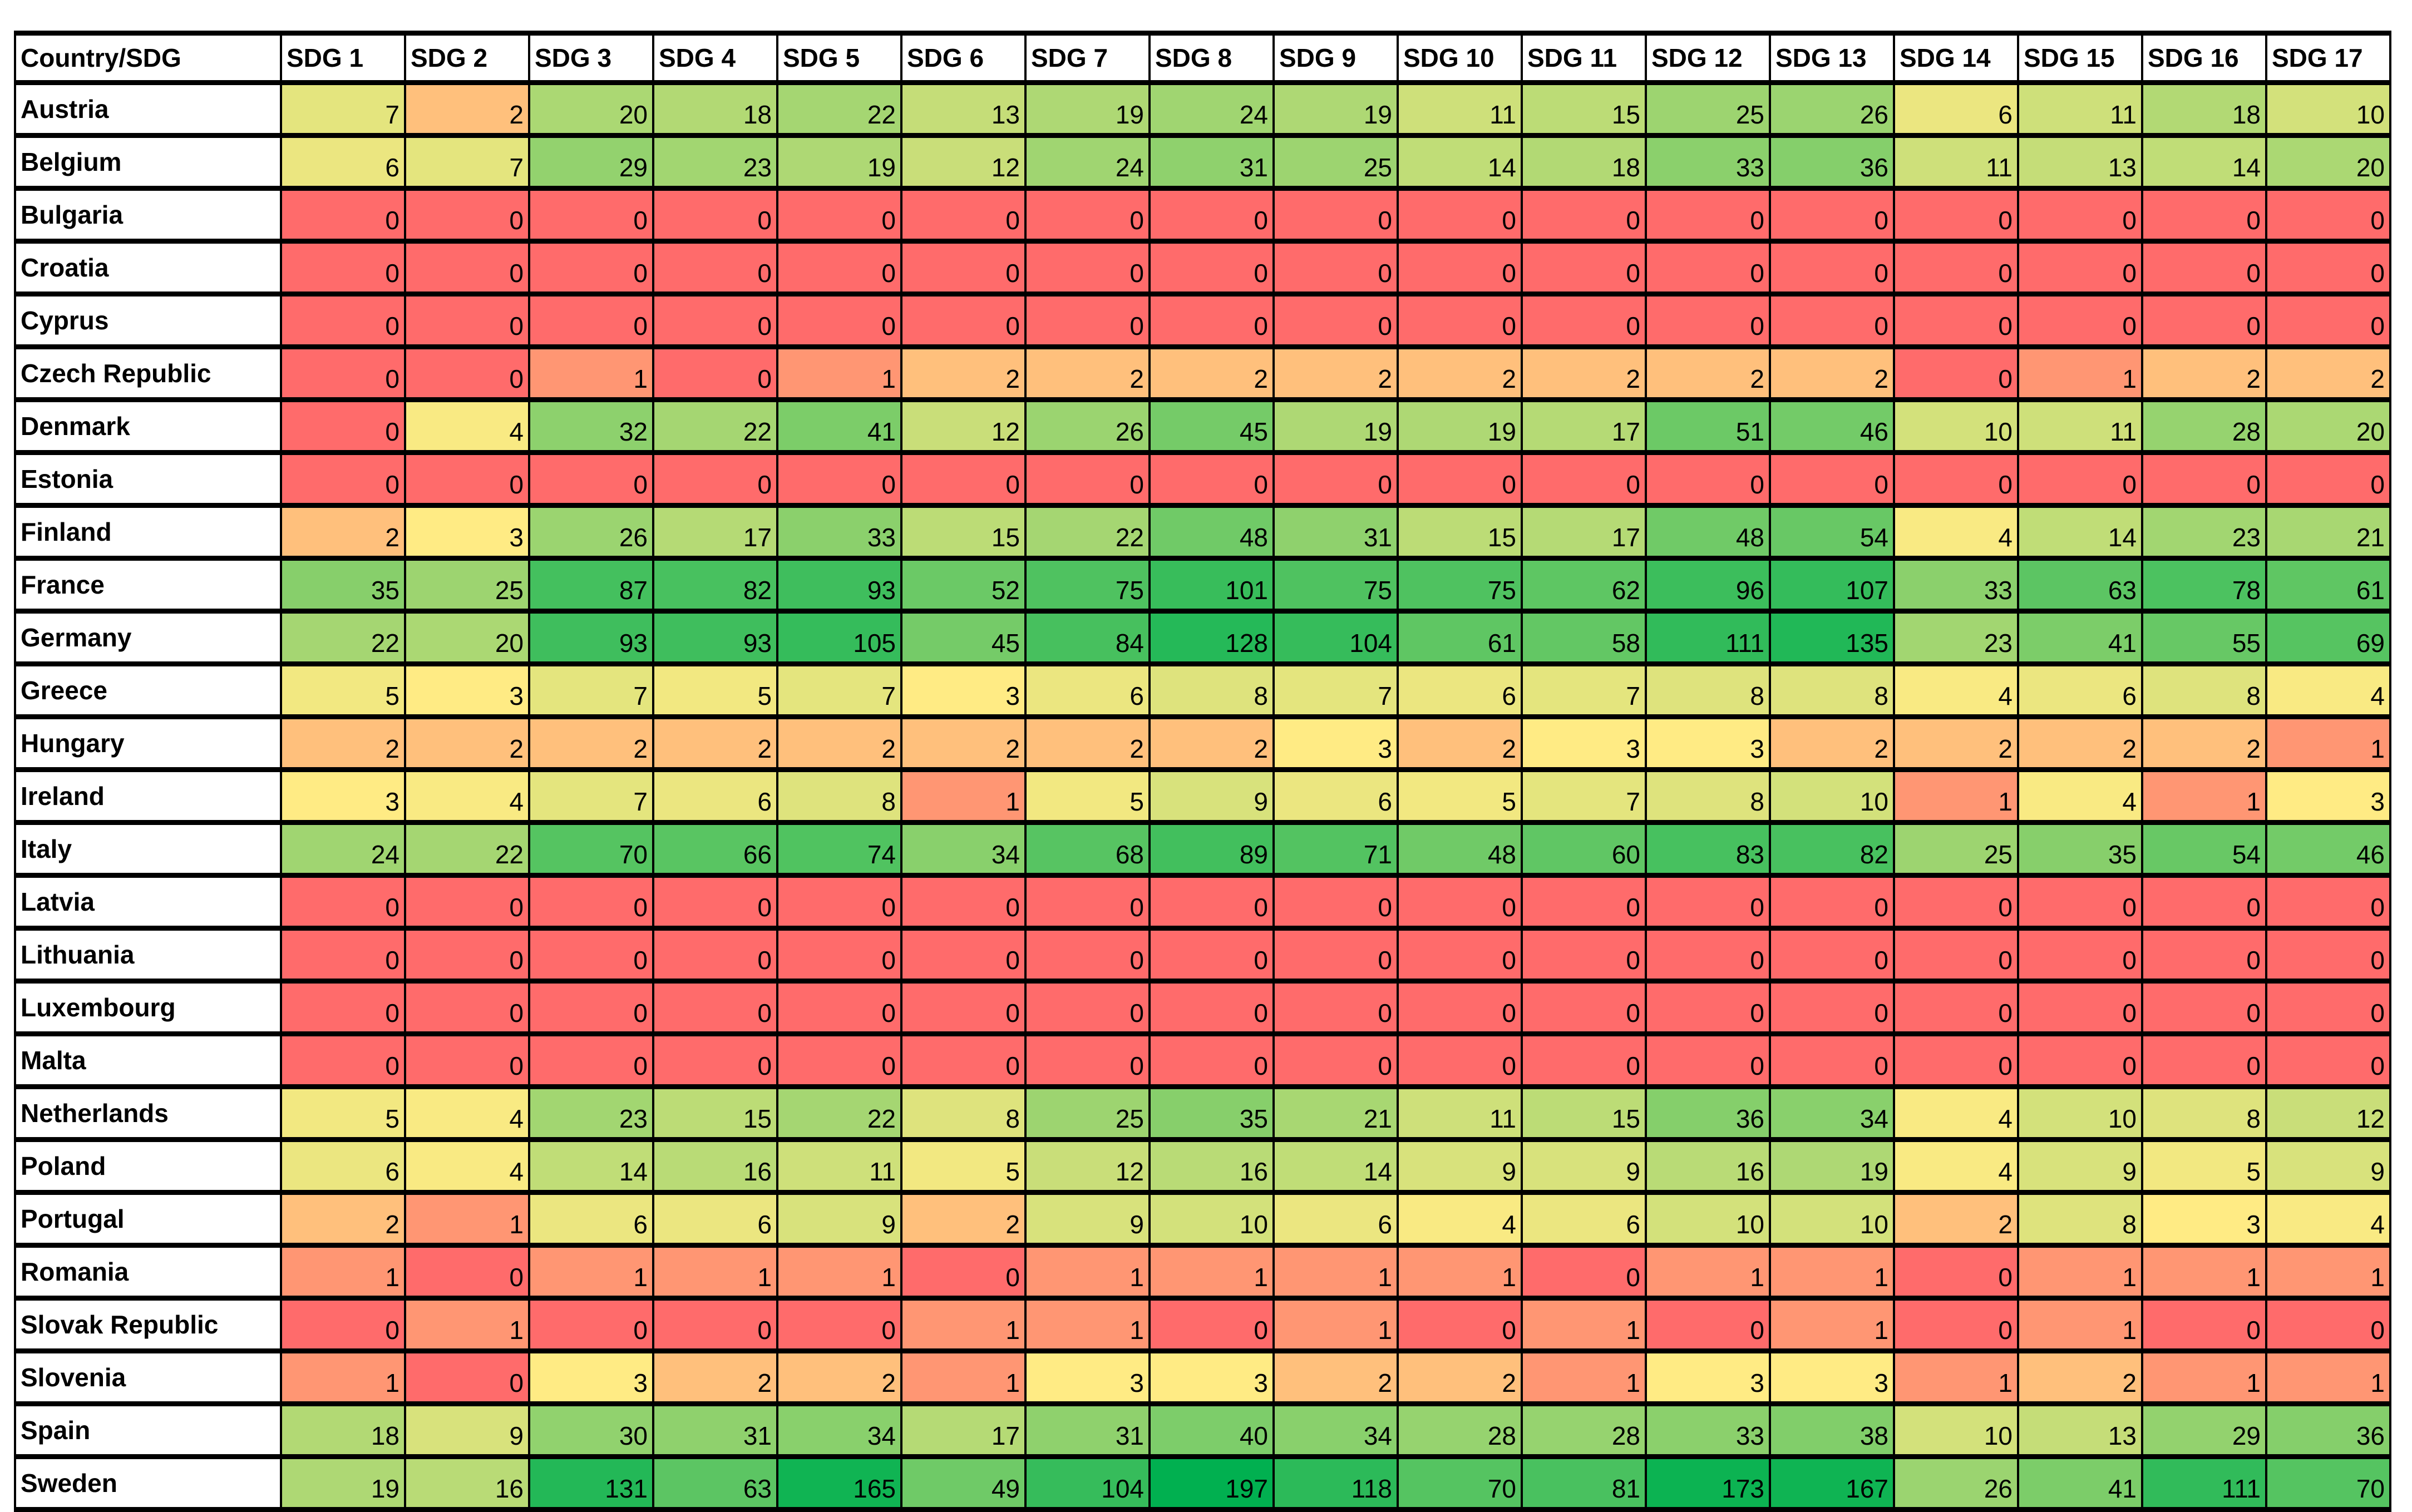 The image size is (2412, 1512). What do you see at coordinates (963, 162) in the screenshot?
I see `value-cell: 12` at bounding box center [963, 162].